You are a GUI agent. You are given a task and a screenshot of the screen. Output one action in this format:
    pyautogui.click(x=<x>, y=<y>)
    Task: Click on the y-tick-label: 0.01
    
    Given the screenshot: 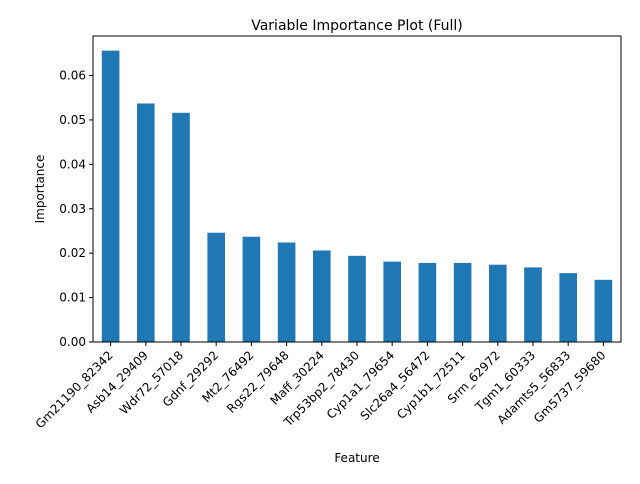 What is the action you would take?
    pyautogui.click(x=72, y=298)
    